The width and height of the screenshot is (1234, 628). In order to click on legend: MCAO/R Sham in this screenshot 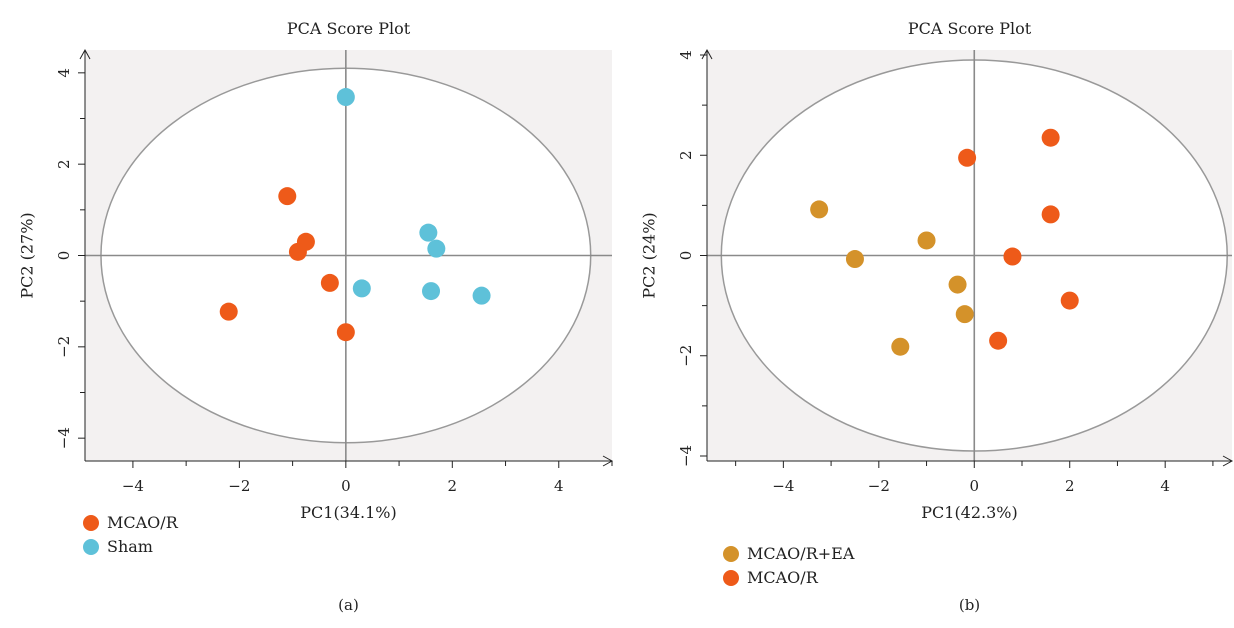, I will do `click(131, 534)`.